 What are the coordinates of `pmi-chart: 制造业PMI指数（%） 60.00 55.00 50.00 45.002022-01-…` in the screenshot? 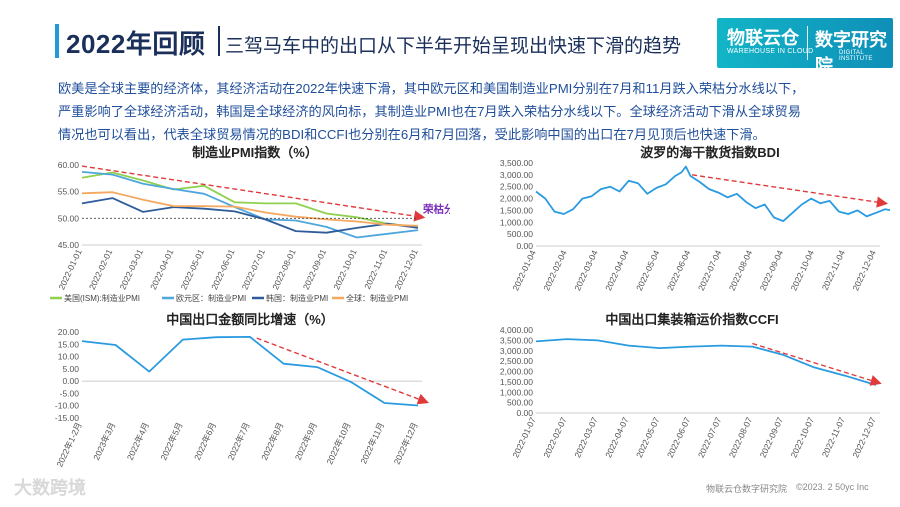 It's located at (250, 224).